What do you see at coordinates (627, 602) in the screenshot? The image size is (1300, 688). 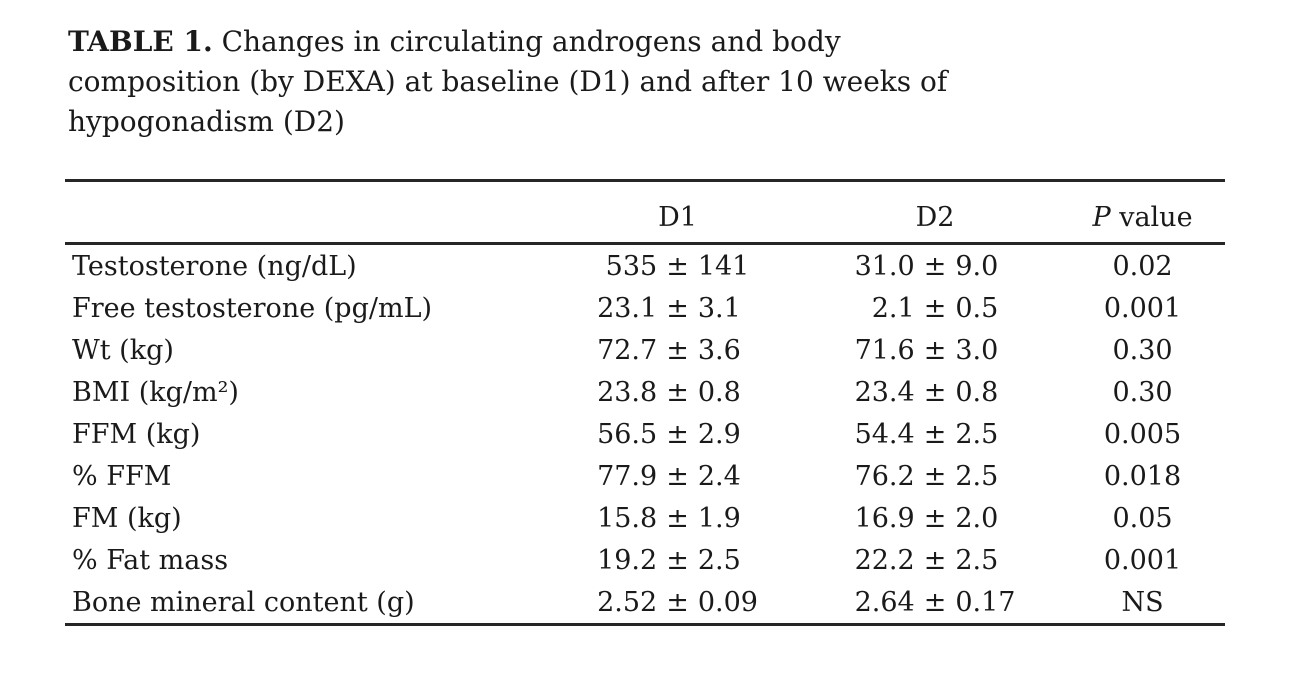 I see `d1-mean: 2.52` at bounding box center [627, 602].